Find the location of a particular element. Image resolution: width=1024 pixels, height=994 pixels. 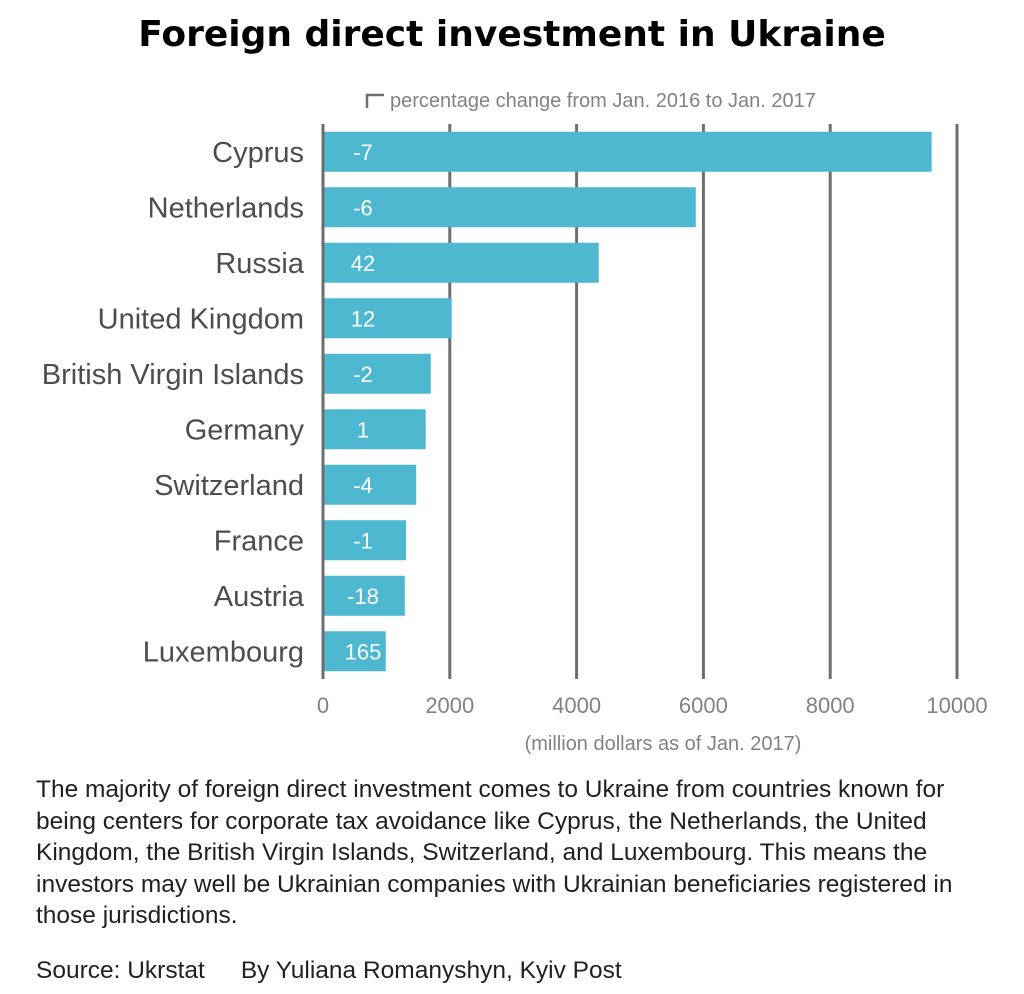

bar-data-label: 165 is located at coordinates (363, 651).